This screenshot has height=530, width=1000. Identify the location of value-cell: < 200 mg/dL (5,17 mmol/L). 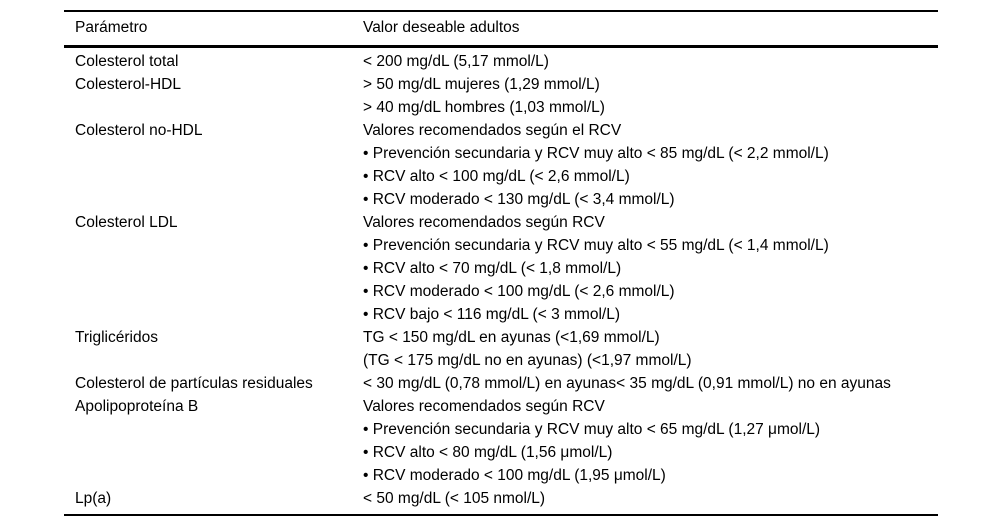
(456, 61).